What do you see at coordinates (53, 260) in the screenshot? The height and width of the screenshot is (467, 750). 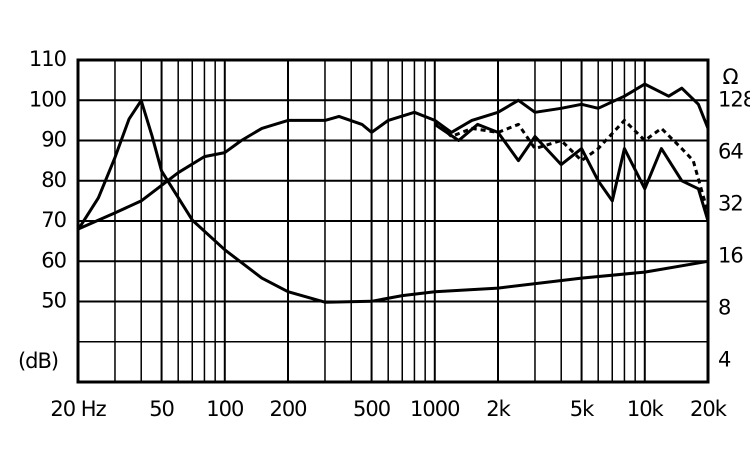 I see `y-tick-label: 60` at bounding box center [53, 260].